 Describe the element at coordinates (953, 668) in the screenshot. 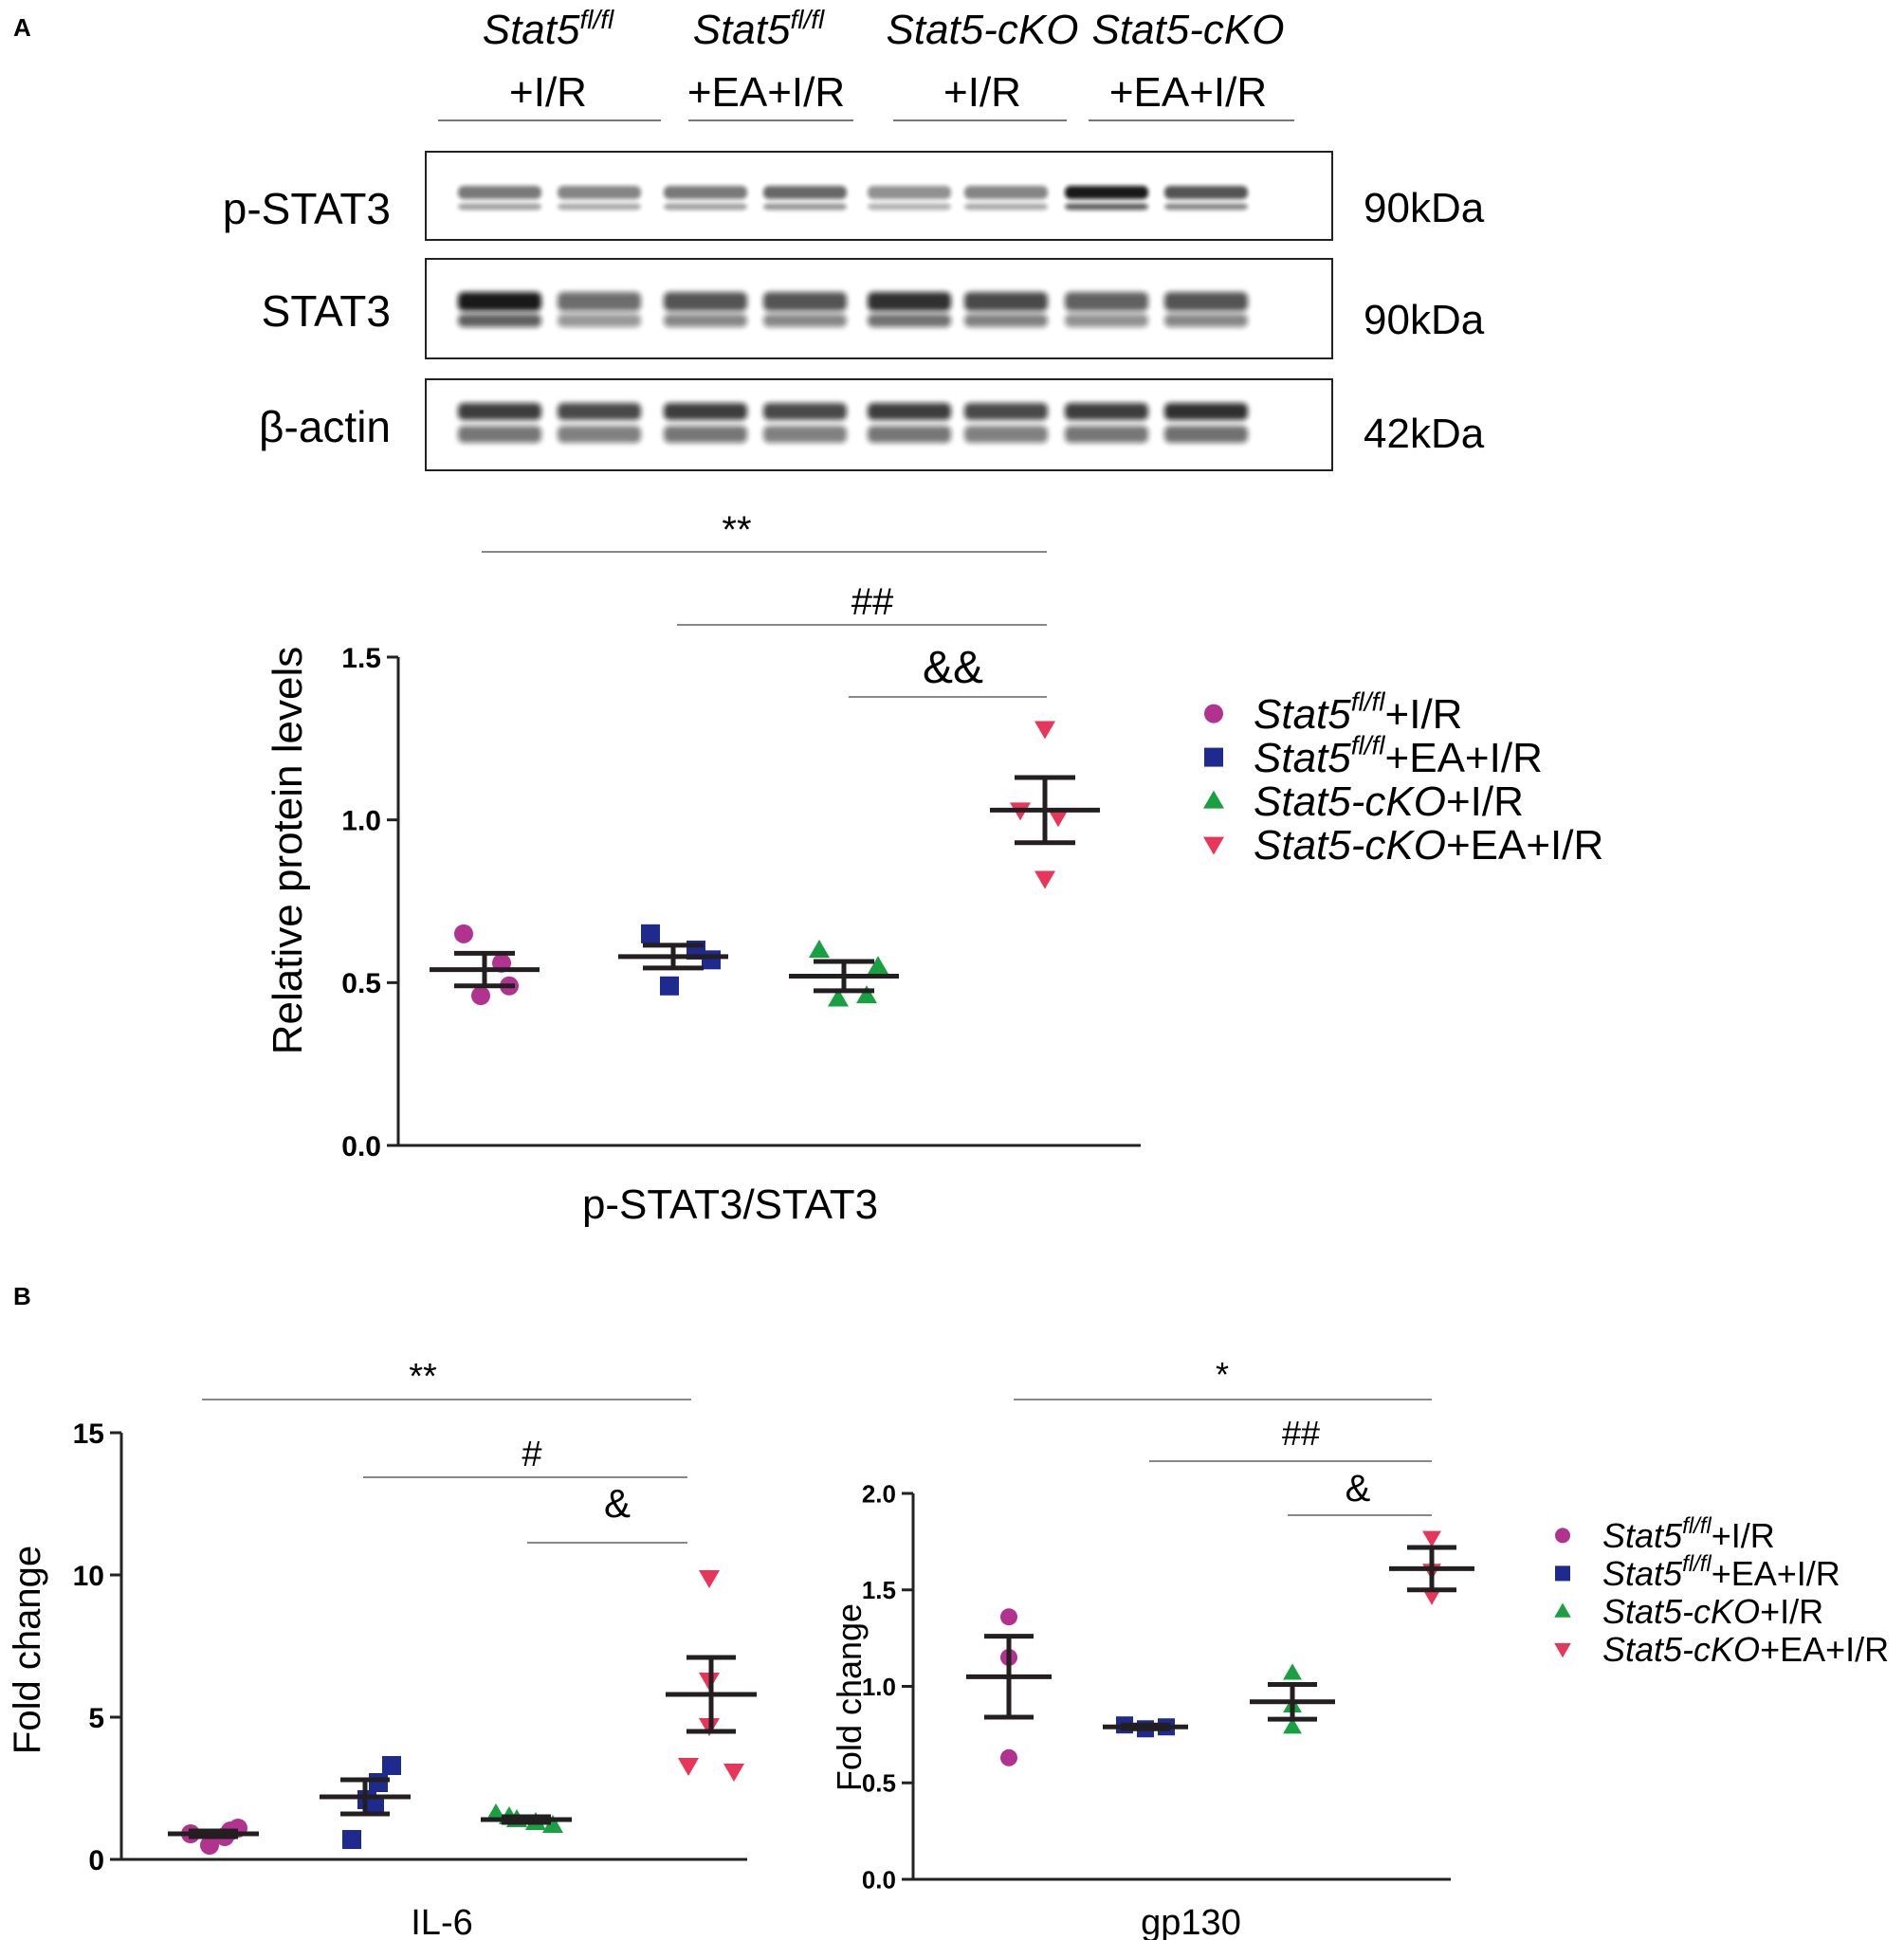

I see `sig-label-3: &&` at that location.